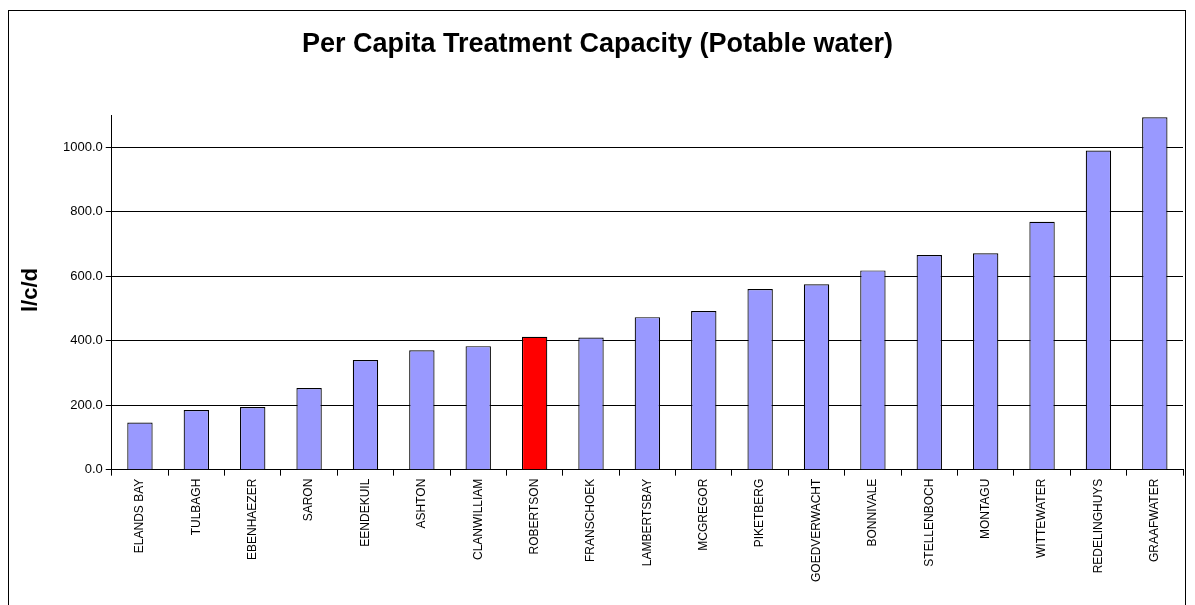  What do you see at coordinates (308, 500) in the screenshot?
I see `x-tick-label: SARON` at bounding box center [308, 500].